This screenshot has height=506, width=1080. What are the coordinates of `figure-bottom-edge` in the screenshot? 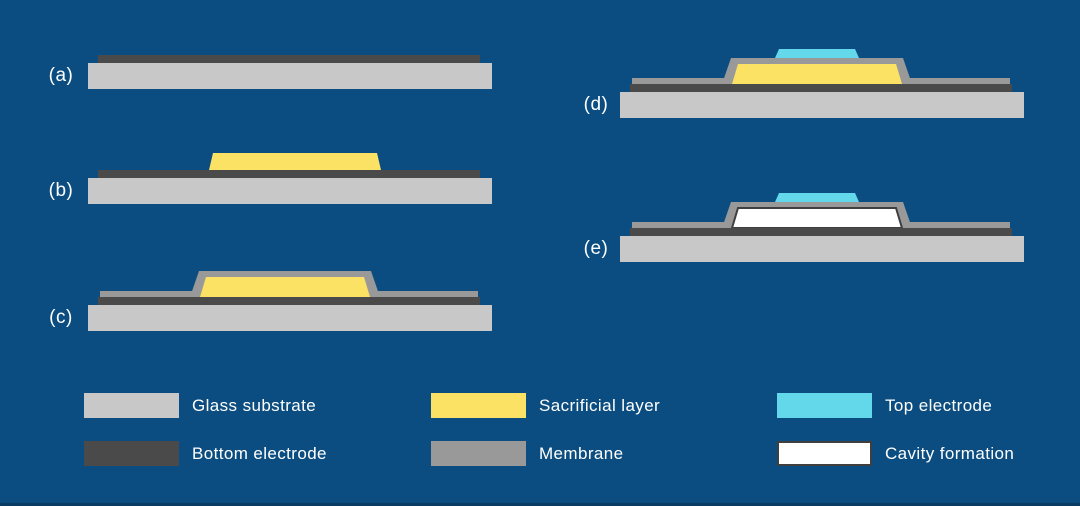 It's located at (540, 504).